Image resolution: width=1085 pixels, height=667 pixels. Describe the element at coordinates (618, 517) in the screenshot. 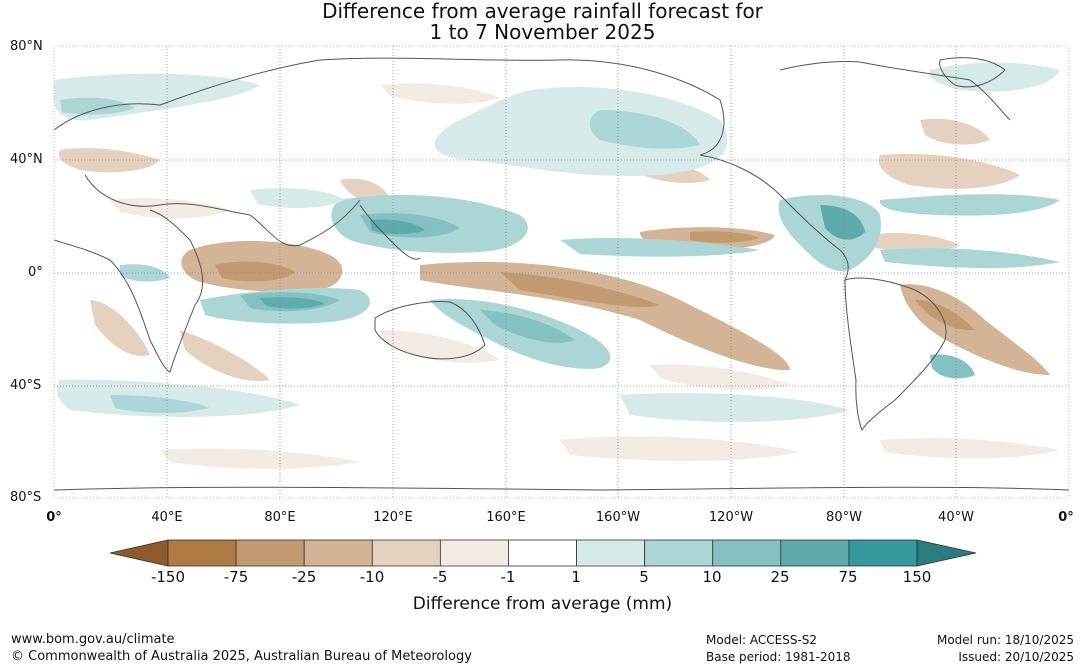

I see `lon-label-160w: 160°W` at that location.